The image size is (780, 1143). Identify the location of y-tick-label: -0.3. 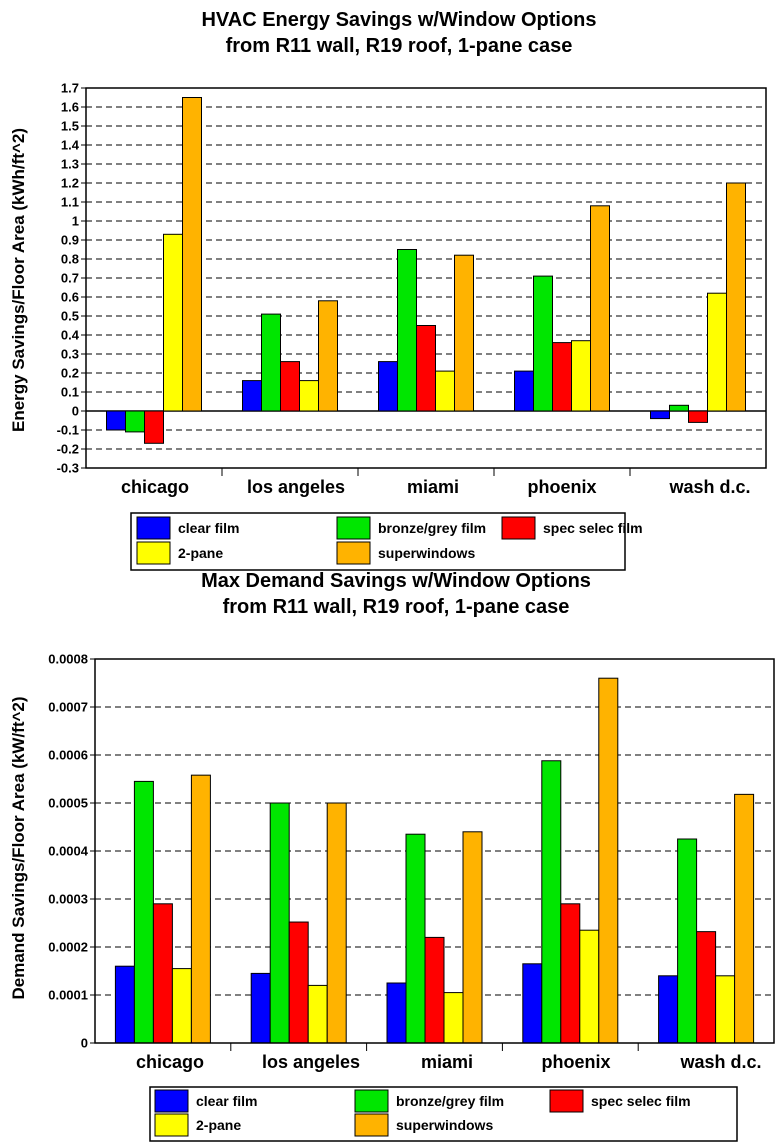
(68, 468).